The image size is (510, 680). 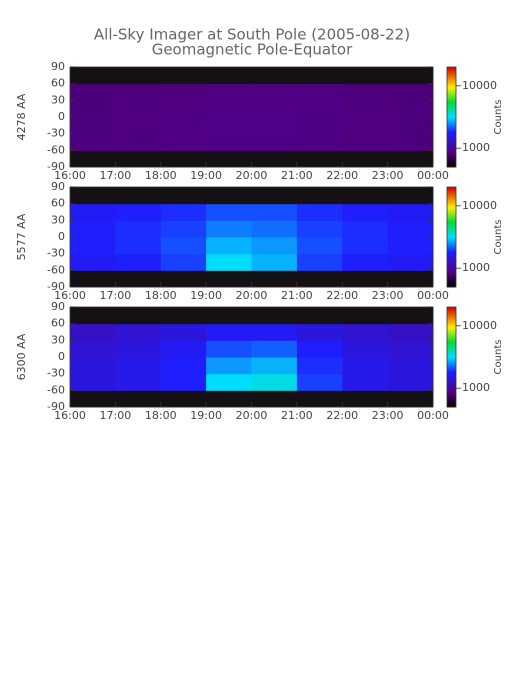 I want to click on x-tick-label: 18:00, so click(x=161, y=415).